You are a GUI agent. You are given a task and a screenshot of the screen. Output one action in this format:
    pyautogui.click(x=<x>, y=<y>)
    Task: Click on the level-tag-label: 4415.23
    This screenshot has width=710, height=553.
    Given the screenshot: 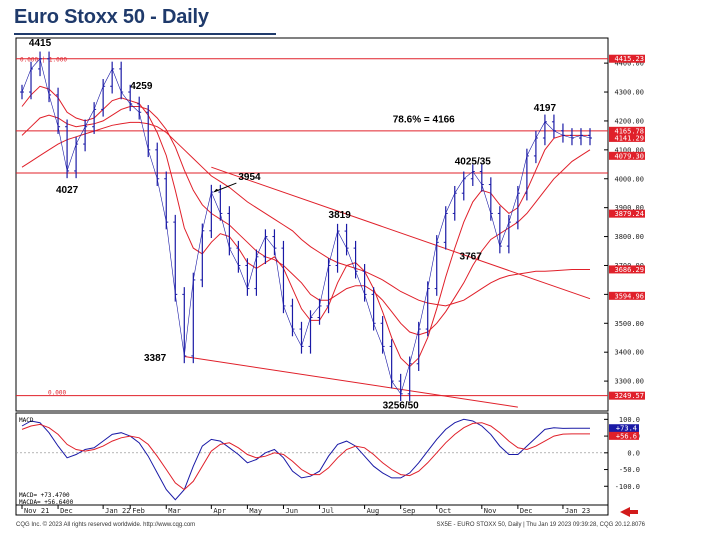 What is the action you would take?
    pyautogui.click(x=629, y=59)
    